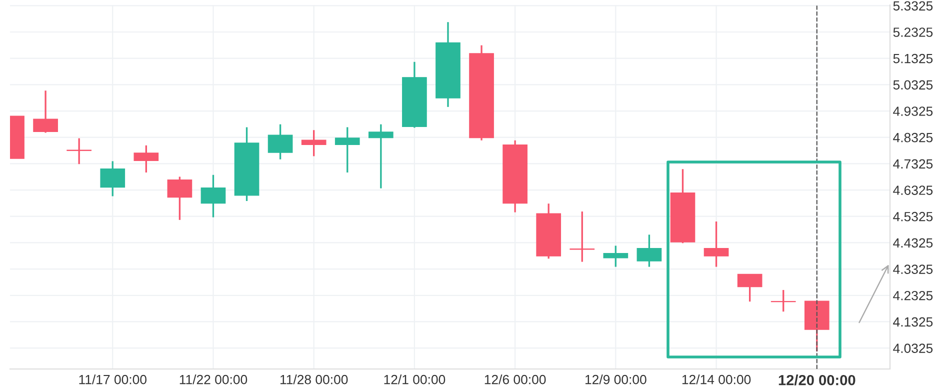  I want to click on y-tick-label: 5.0325, so click(913, 85).